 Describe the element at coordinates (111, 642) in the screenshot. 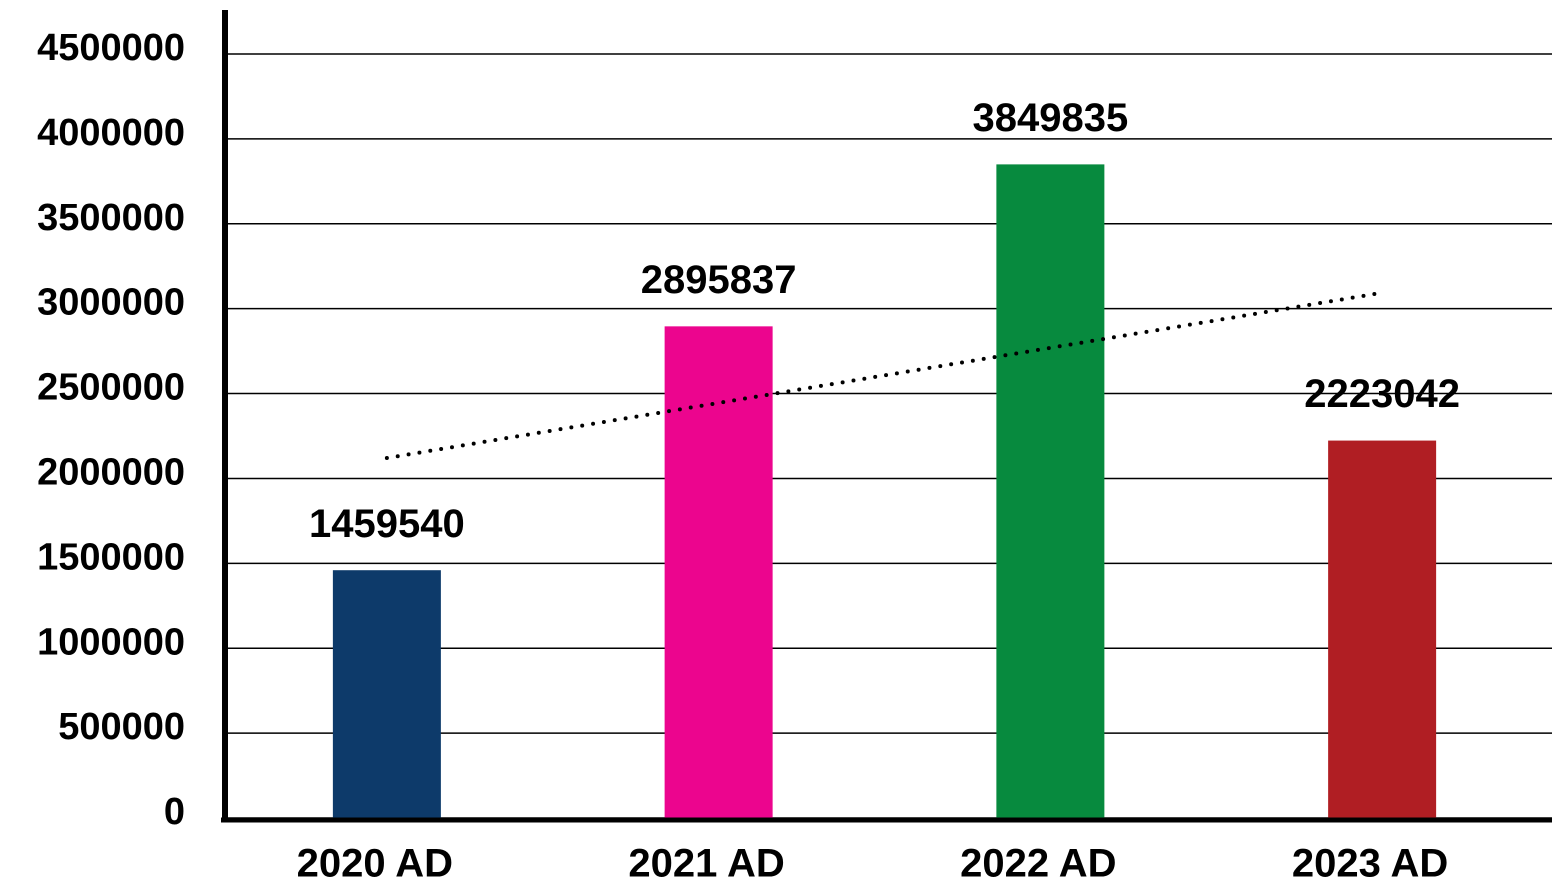

I see `y-tick-label: 1000000` at that location.